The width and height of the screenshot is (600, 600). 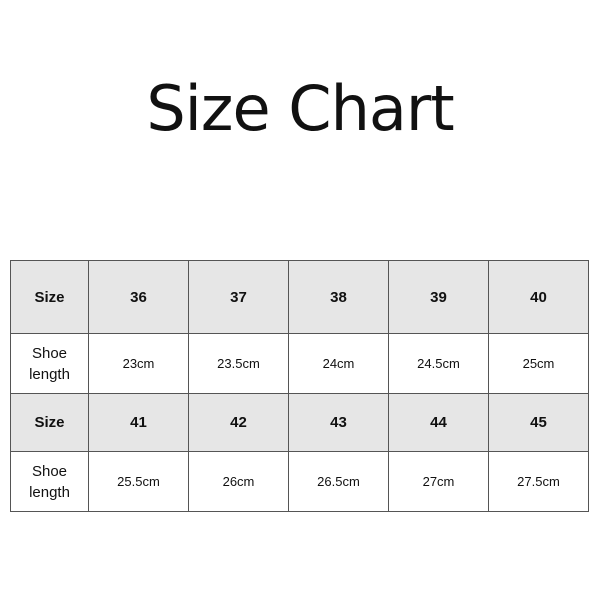 What do you see at coordinates (138, 481) in the screenshot?
I see `length-cell: 25.5cm` at bounding box center [138, 481].